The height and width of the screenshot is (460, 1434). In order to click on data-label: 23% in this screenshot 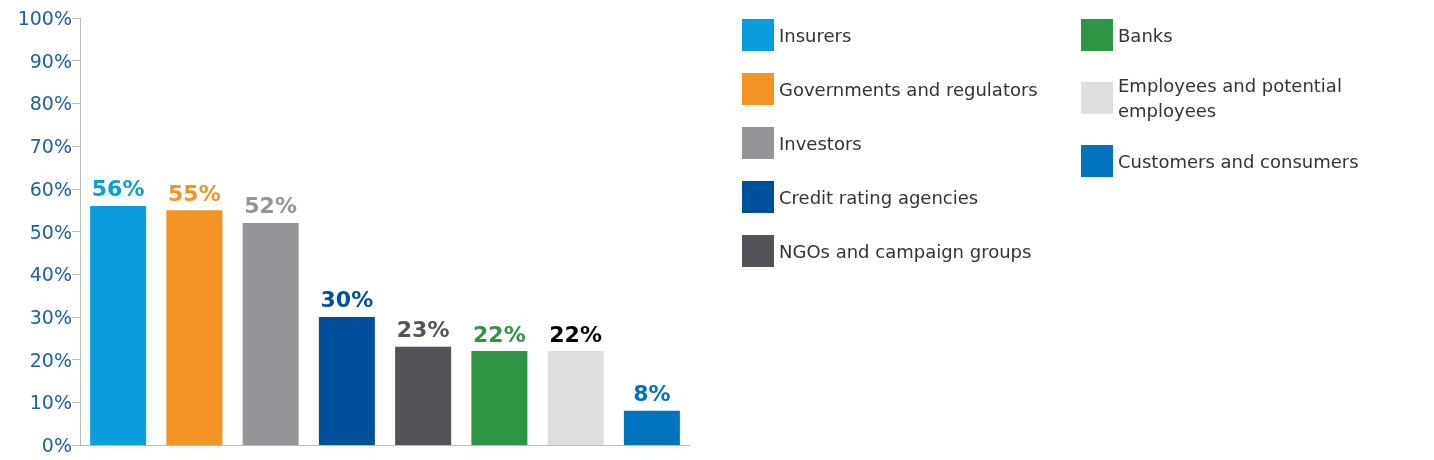, I will do `click(423, 330)`.